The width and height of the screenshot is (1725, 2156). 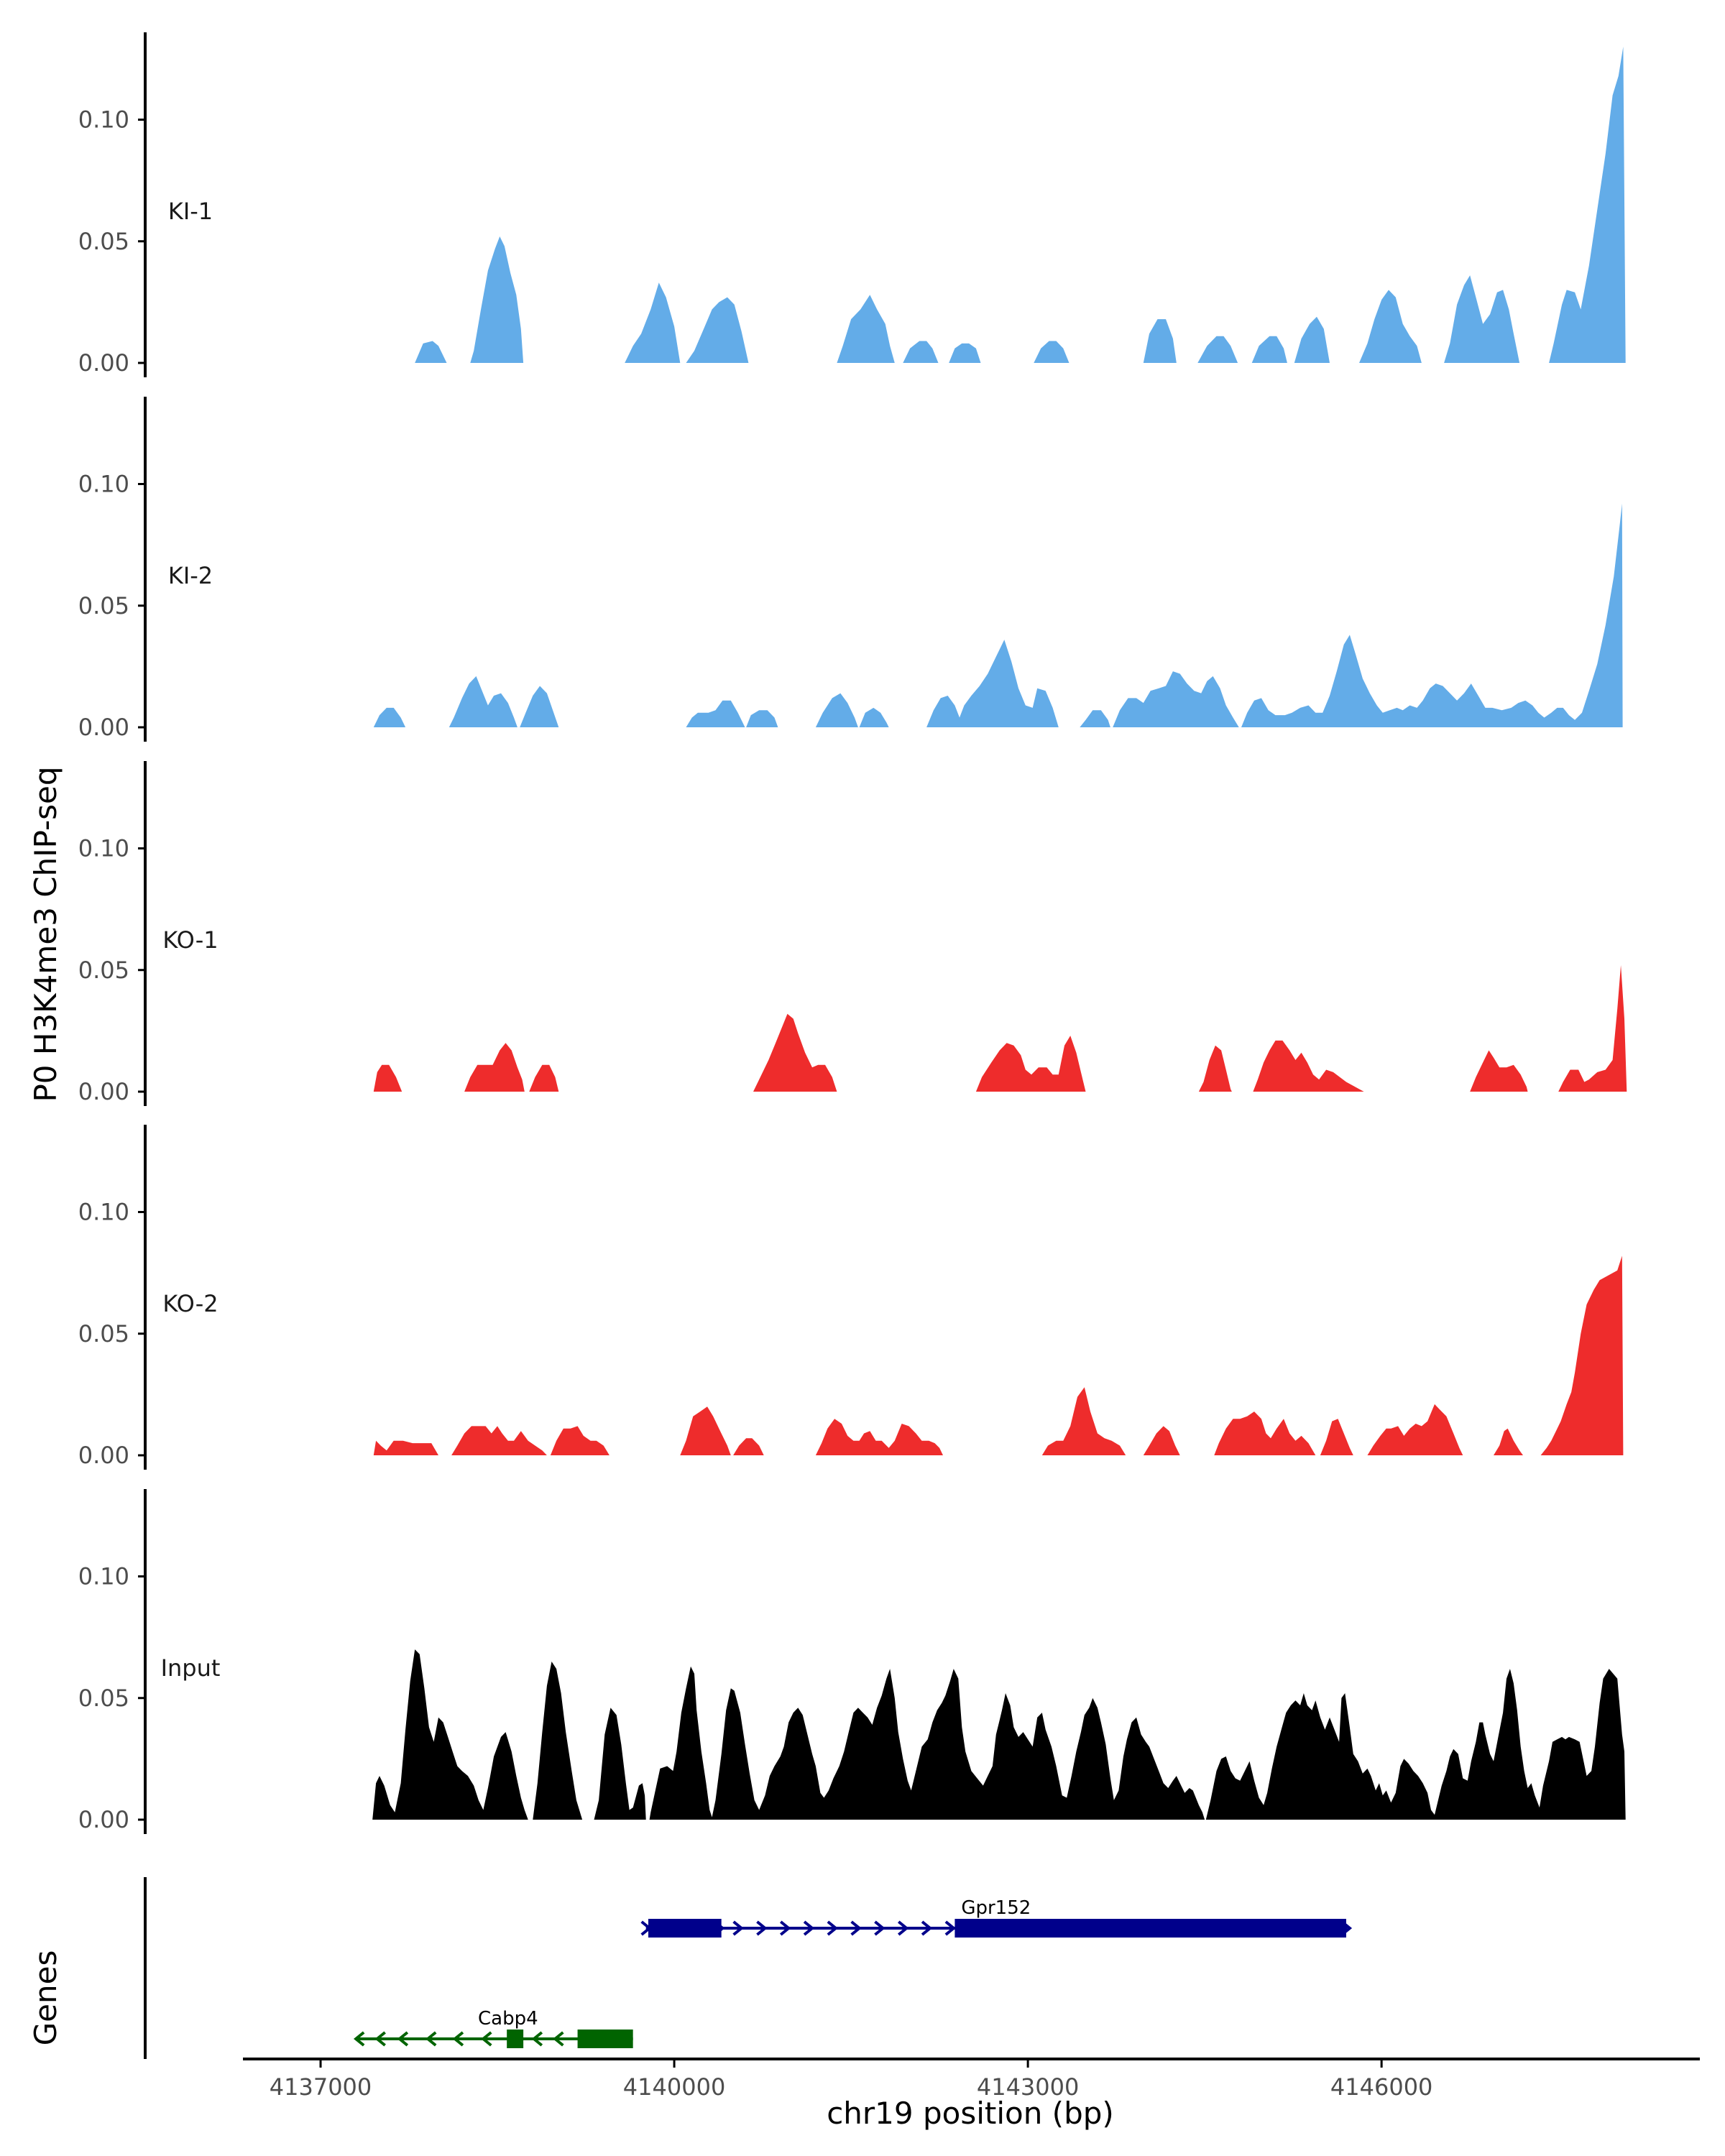 I want to click on track-label: KI-1, so click(x=190, y=211).